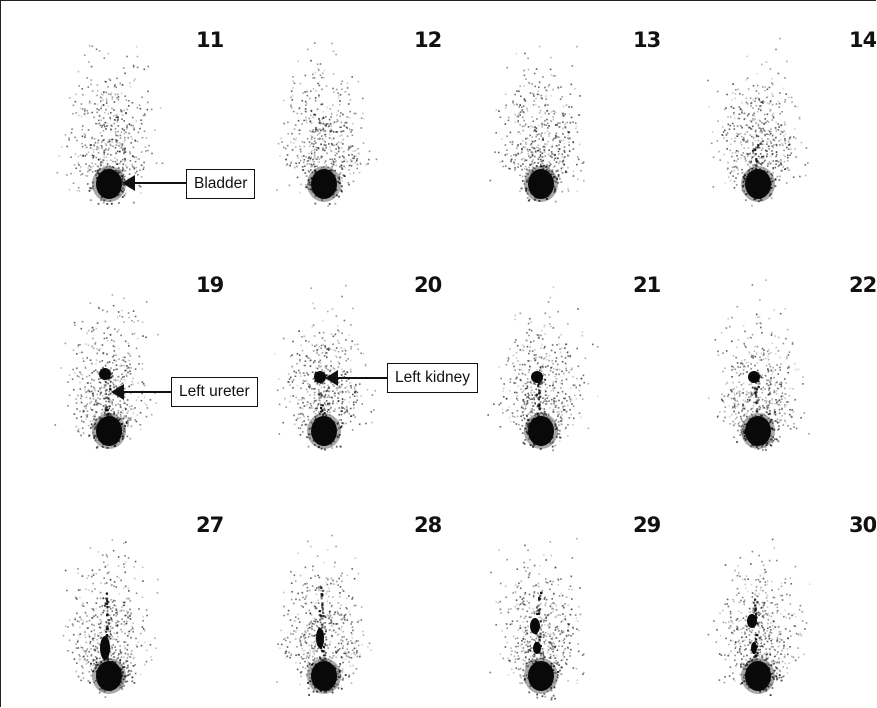  What do you see at coordinates (210, 525) in the screenshot?
I see `frame-number: 27` at bounding box center [210, 525].